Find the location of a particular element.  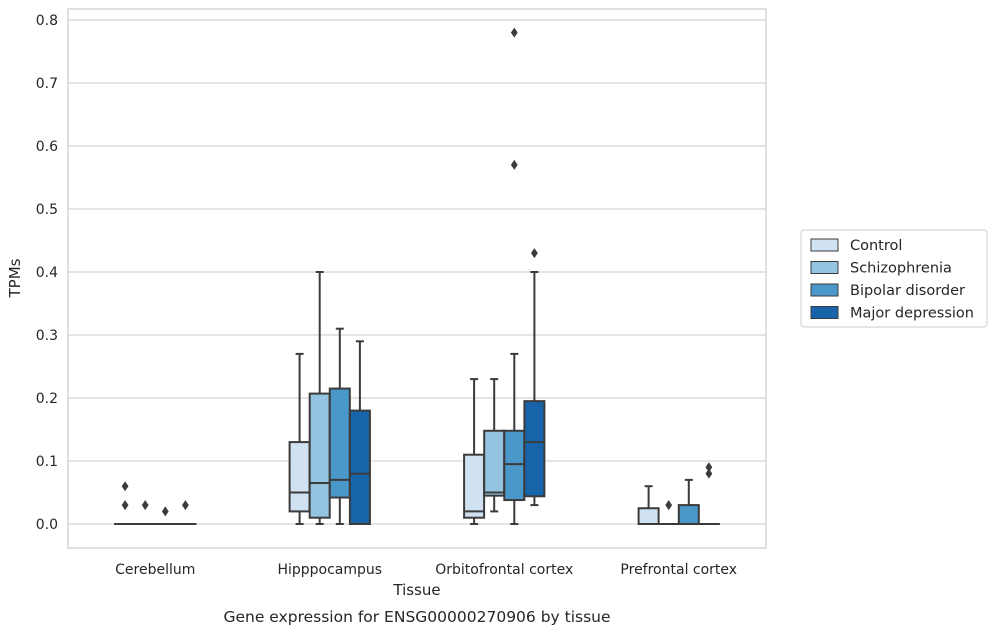

legend-frame is located at coordinates (894, 278).